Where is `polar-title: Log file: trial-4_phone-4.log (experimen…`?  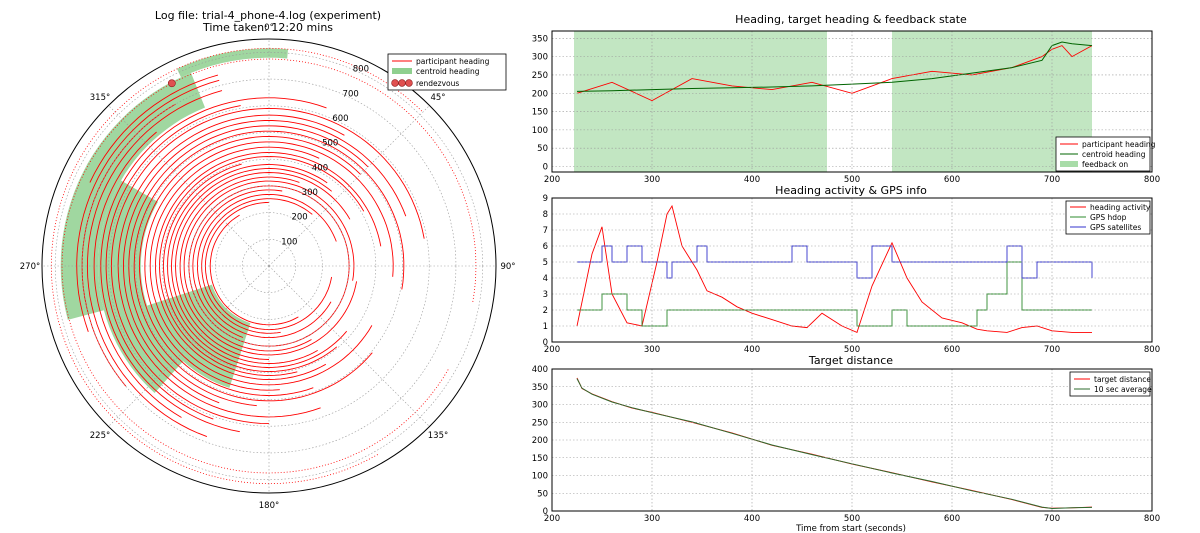
polar-title: Log file: trial-4_phone-4.log (experimen… is located at coordinates (268, 15).